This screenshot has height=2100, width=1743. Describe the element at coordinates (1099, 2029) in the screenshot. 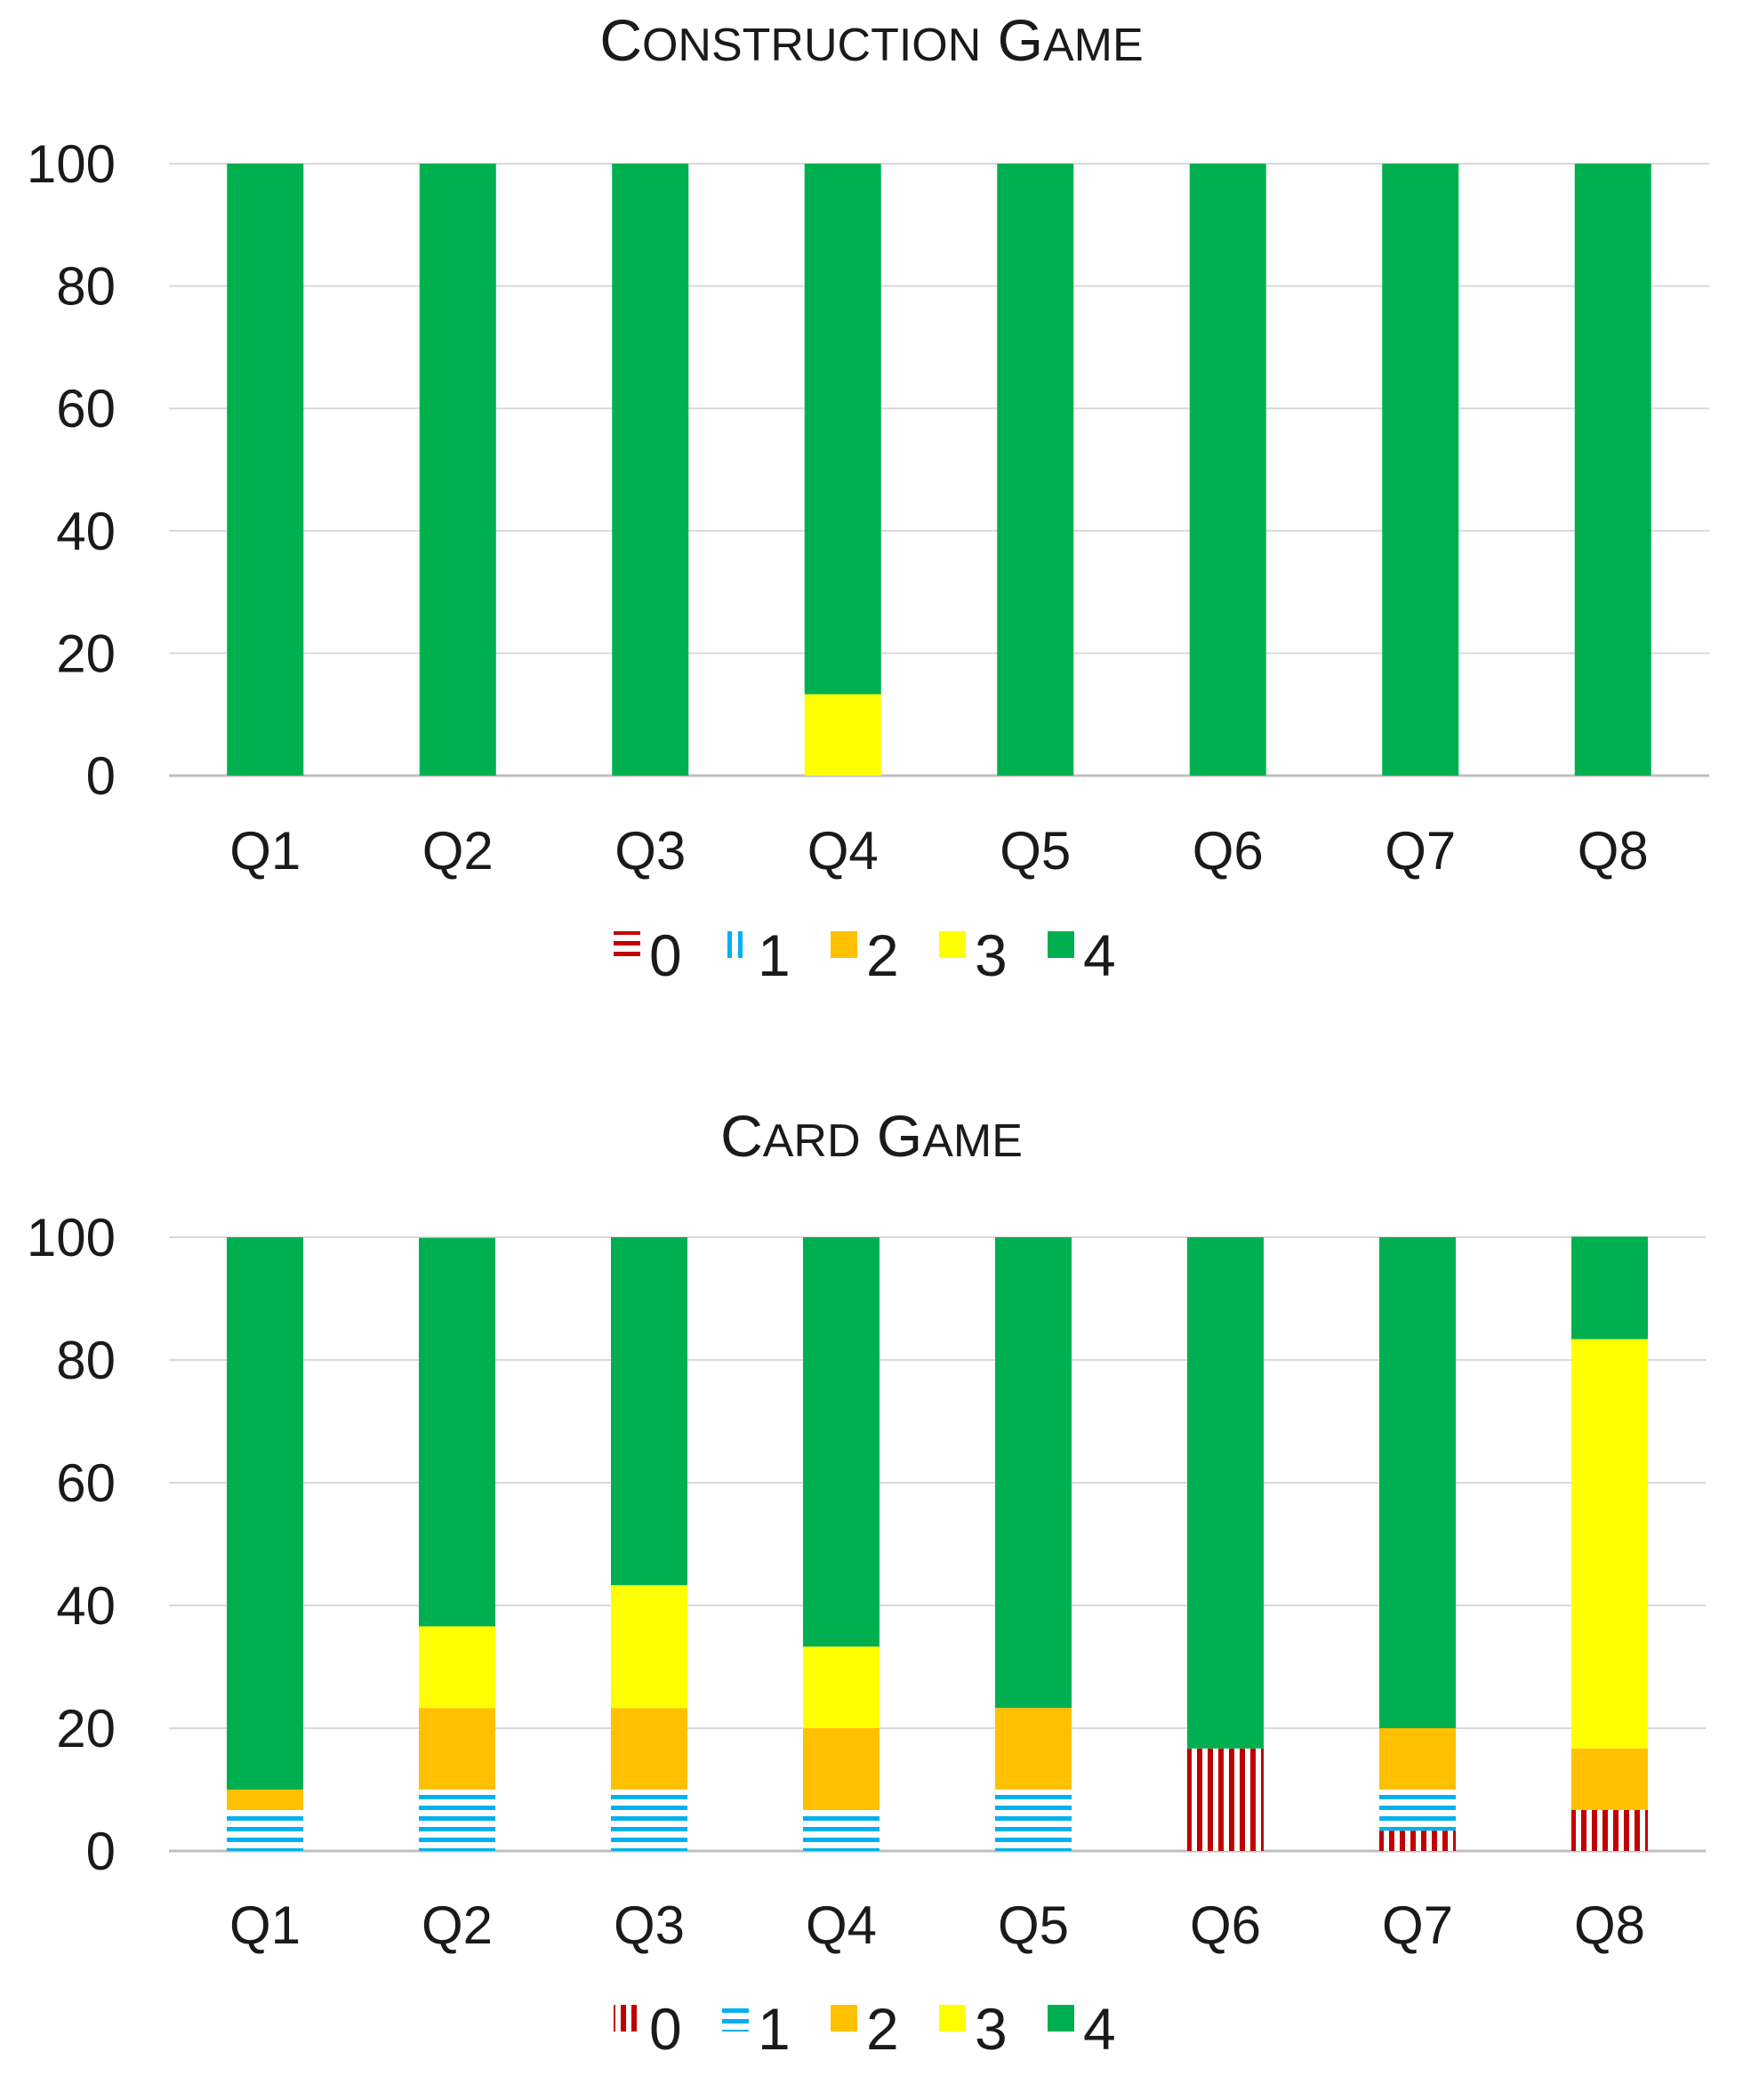

I see `chart-card-game-legend-label-4: 4` at that location.